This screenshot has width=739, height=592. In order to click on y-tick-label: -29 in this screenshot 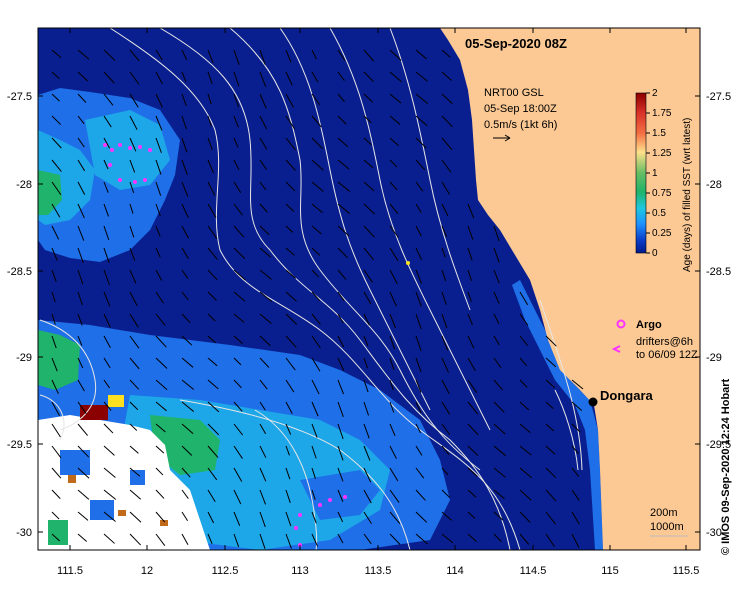, I will do `click(24, 358)`.